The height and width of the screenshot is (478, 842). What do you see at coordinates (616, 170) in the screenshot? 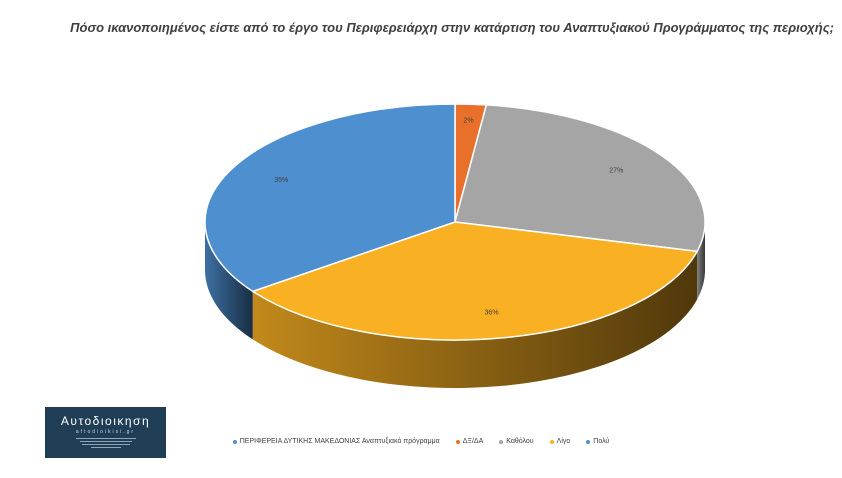
I see `data-label-1: 27%` at bounding box center [616, 170].